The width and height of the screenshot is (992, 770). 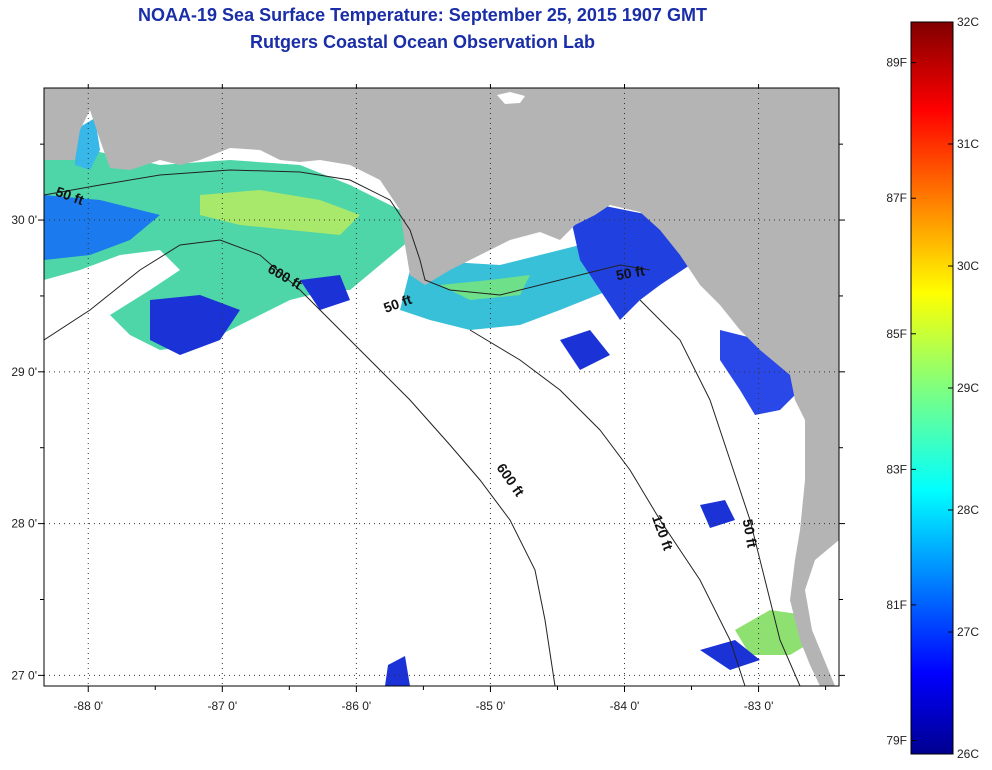 I want to click on fahrenheit-tick-label: 79F, so click(x=896, y=740).